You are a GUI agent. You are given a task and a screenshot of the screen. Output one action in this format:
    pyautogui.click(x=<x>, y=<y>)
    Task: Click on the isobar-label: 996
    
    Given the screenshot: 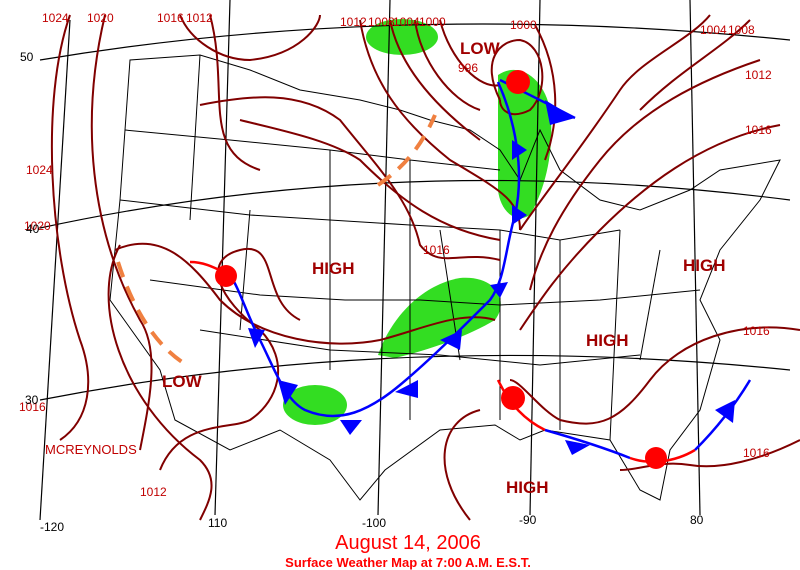 What is the action you would take?
    pyautogui.click(x=468, y=68)
    